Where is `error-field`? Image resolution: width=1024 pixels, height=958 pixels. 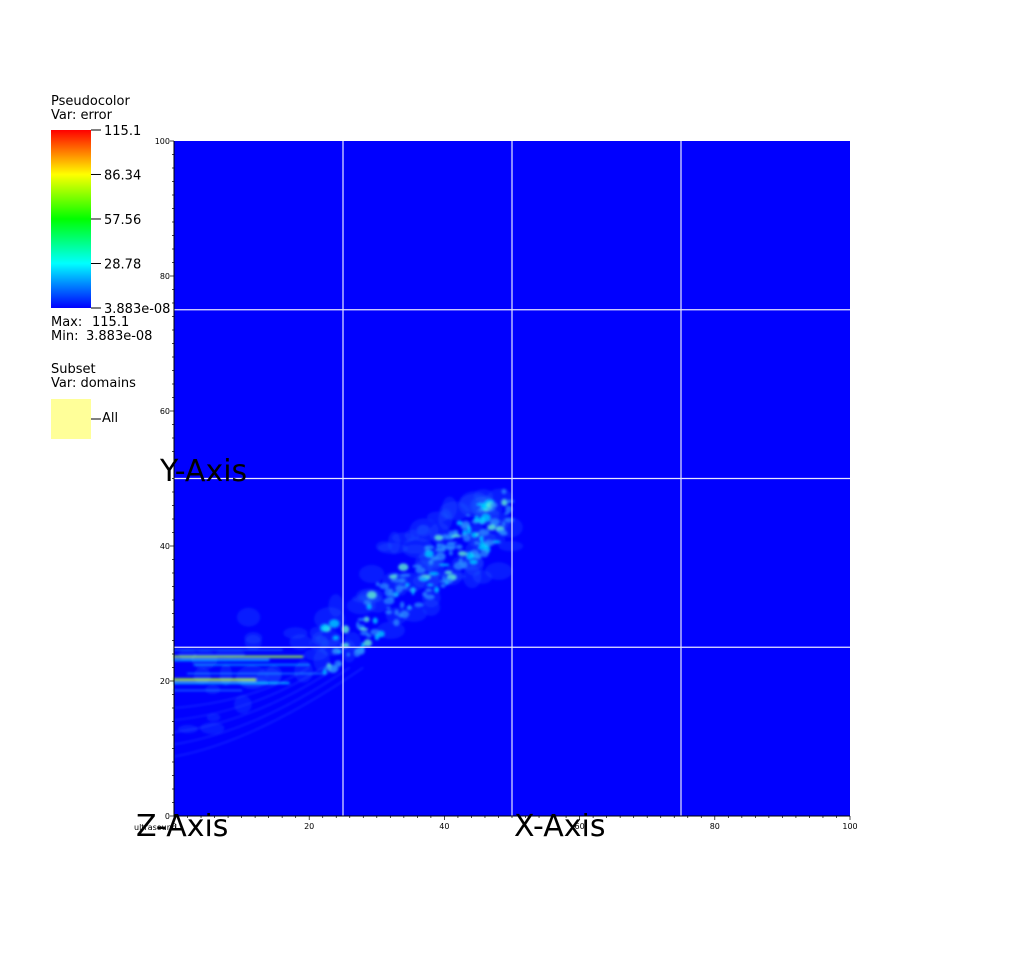 error-field is located at coordinates (348, 622).